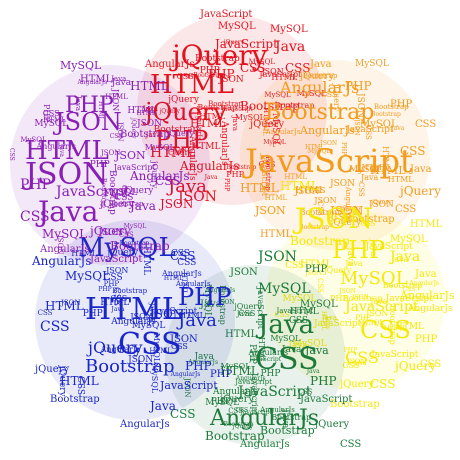 The height and width of the screenshot is (460, 460). Describe the element at coordinates (111, 283) in the screenshot. I see `cloud-word-blue: PHP` at that location.